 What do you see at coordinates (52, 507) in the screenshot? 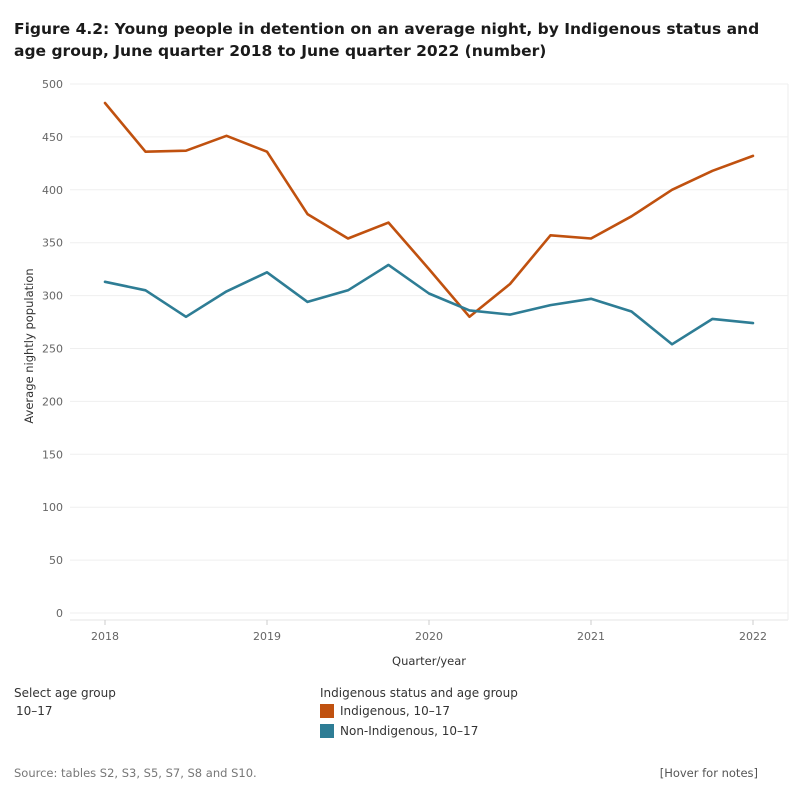
I see `y-tick-label: 100` at bounding box center [52, 507].